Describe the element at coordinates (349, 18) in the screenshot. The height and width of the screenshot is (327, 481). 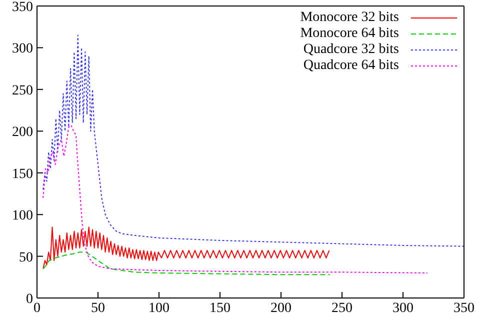
I see `legend-label: Monocore 32 bits` at that location.